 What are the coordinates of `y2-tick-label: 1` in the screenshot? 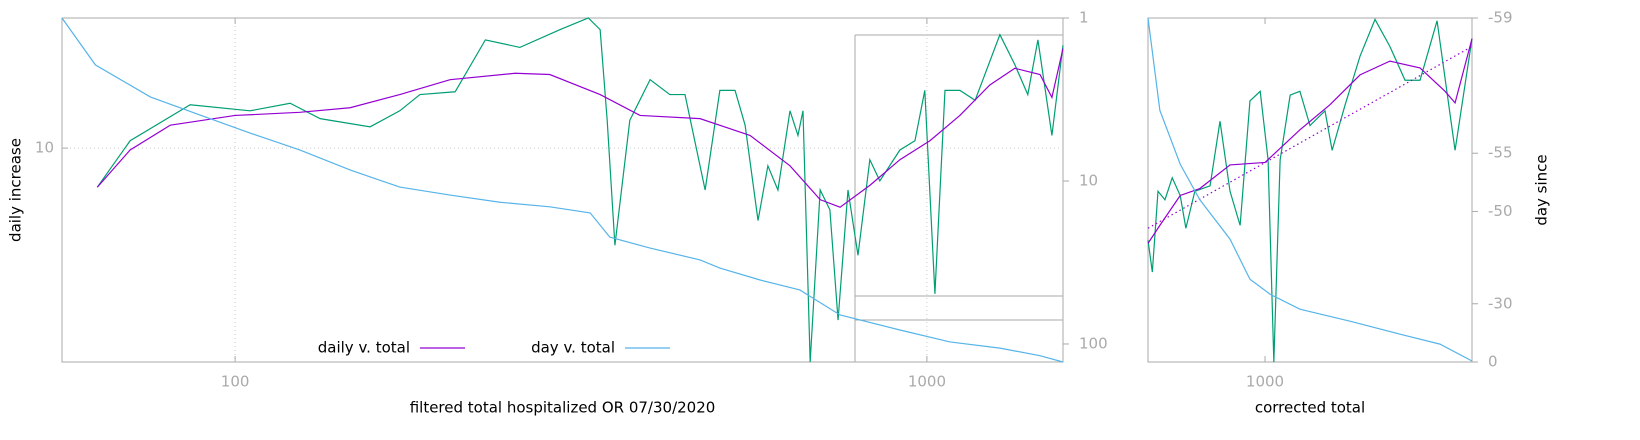 It's located at (1084, 18).